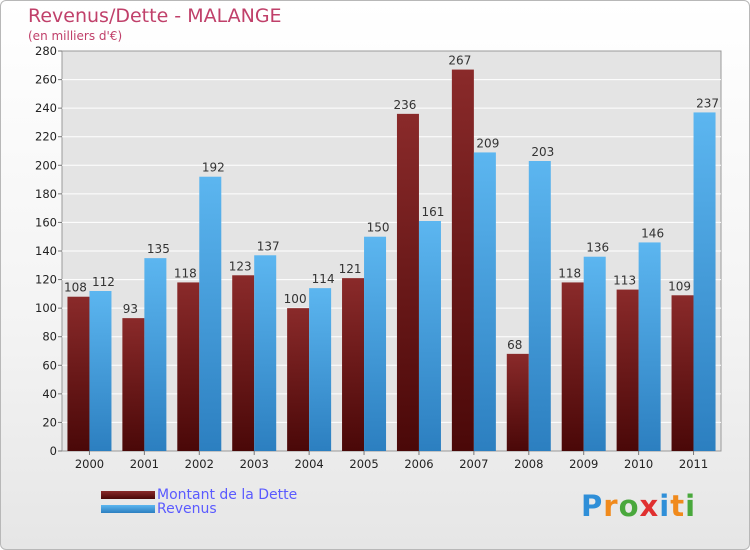  I want to click on x-tick-label: 2009, so click(583, 464).